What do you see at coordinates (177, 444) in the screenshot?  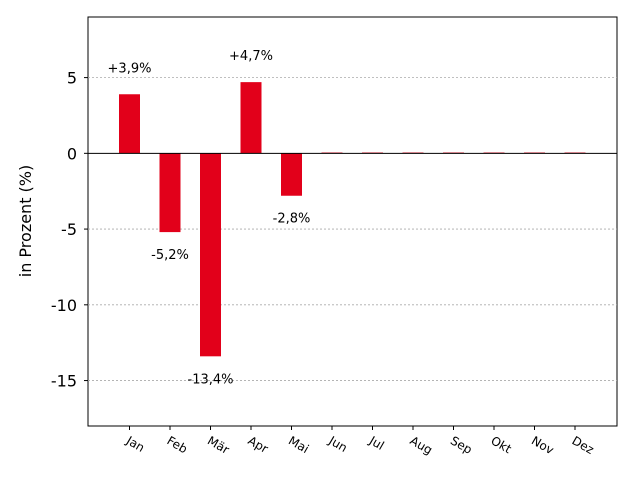 I see `x-tick-label: Feb` at bounding box center [177, 444].